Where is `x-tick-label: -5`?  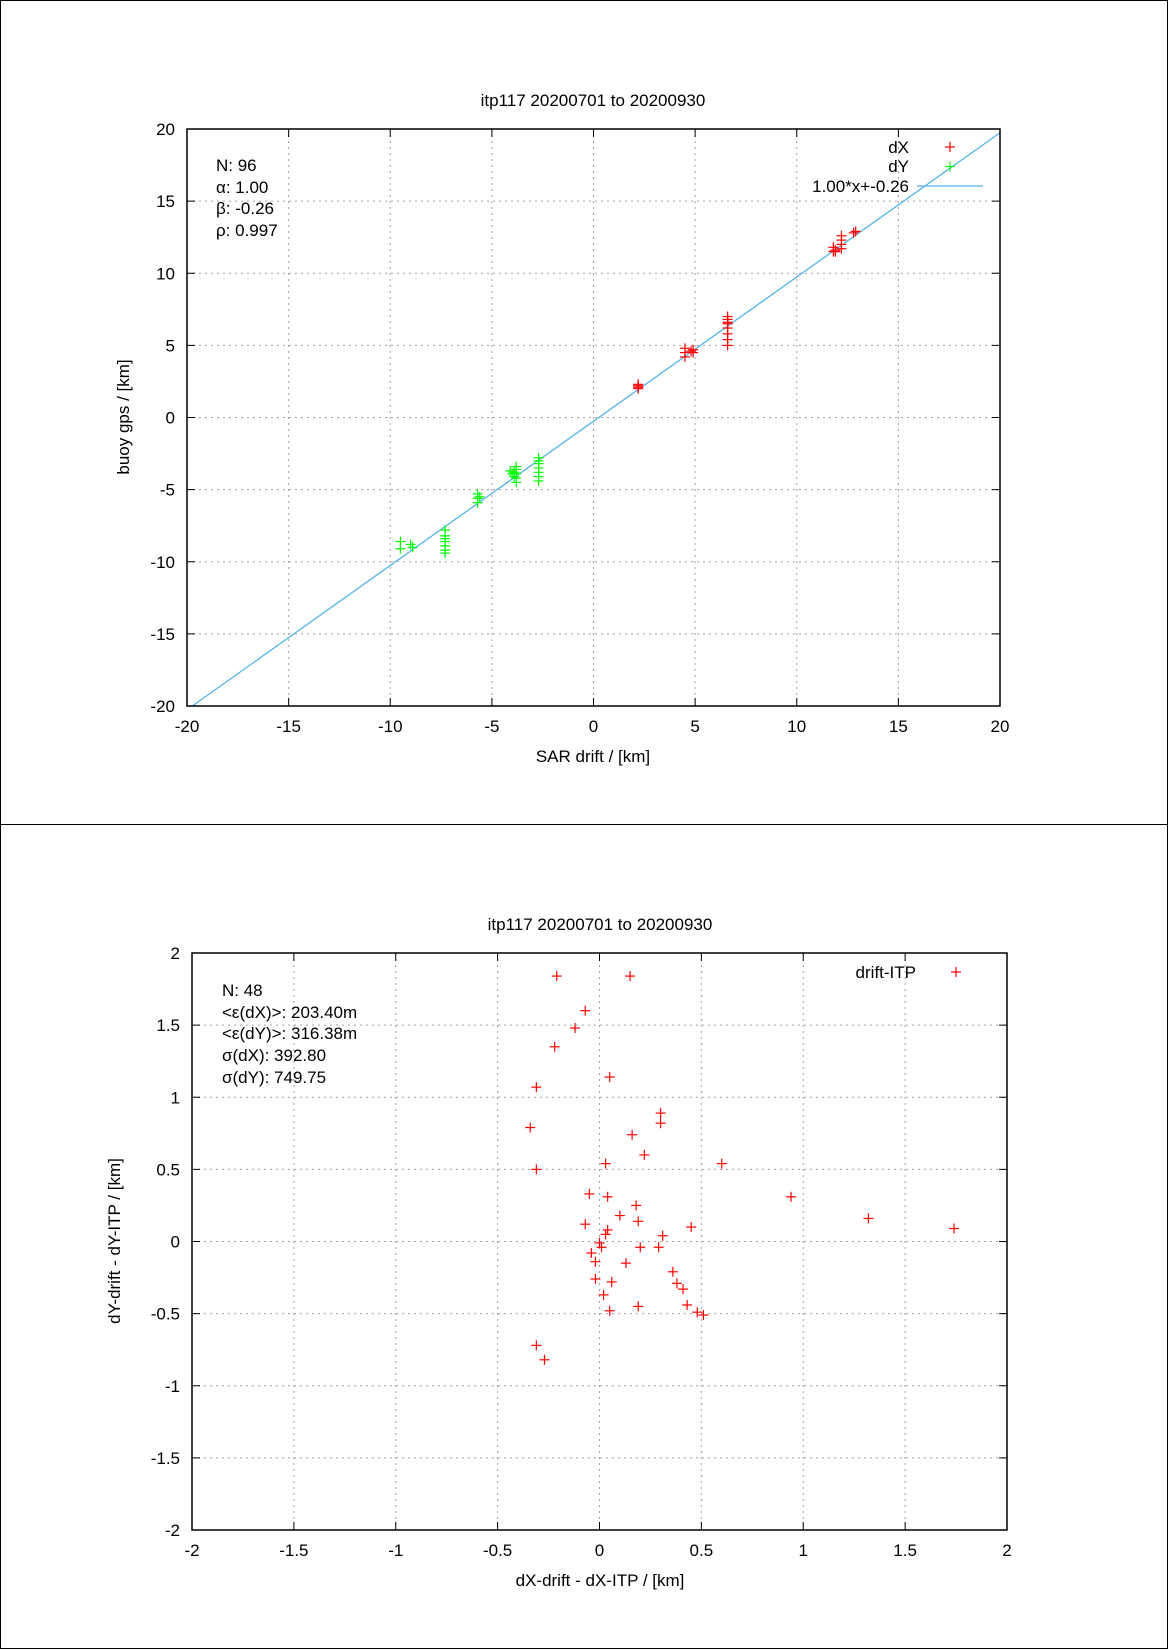 x-tick-label: -5 is located at coordinates (491, 726).